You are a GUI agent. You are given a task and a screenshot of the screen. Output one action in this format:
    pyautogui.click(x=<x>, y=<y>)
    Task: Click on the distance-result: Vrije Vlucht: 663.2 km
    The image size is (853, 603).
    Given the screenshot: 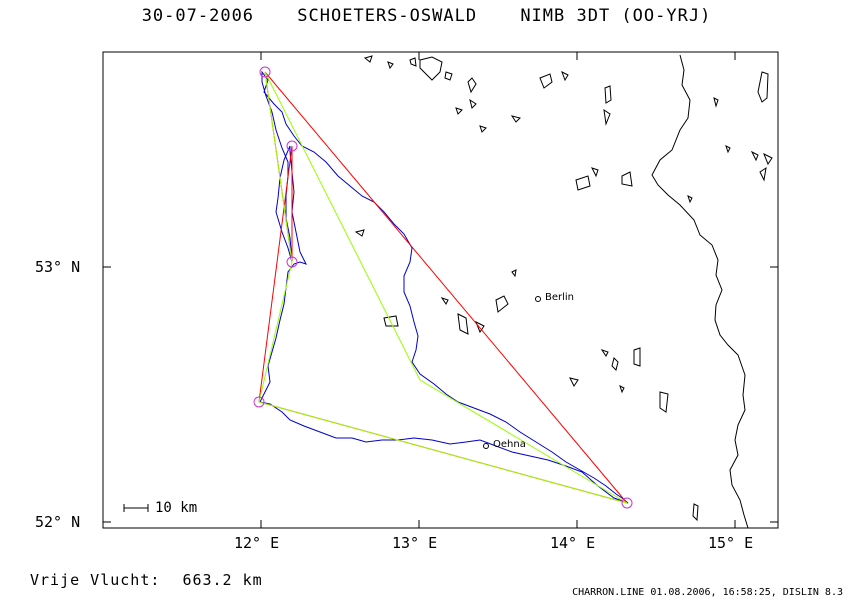 What is the action you would take?
    pyautogui.click(x=146, y=580)
    